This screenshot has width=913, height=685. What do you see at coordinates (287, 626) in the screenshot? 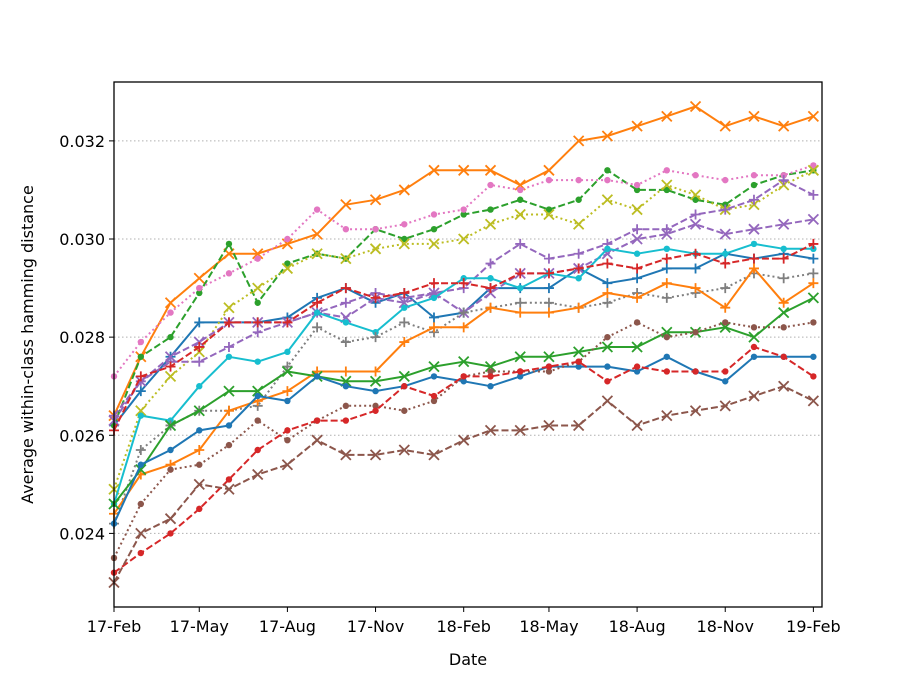
I see `x-tick-label: 17-Aug` at bounding box center [287, 626].